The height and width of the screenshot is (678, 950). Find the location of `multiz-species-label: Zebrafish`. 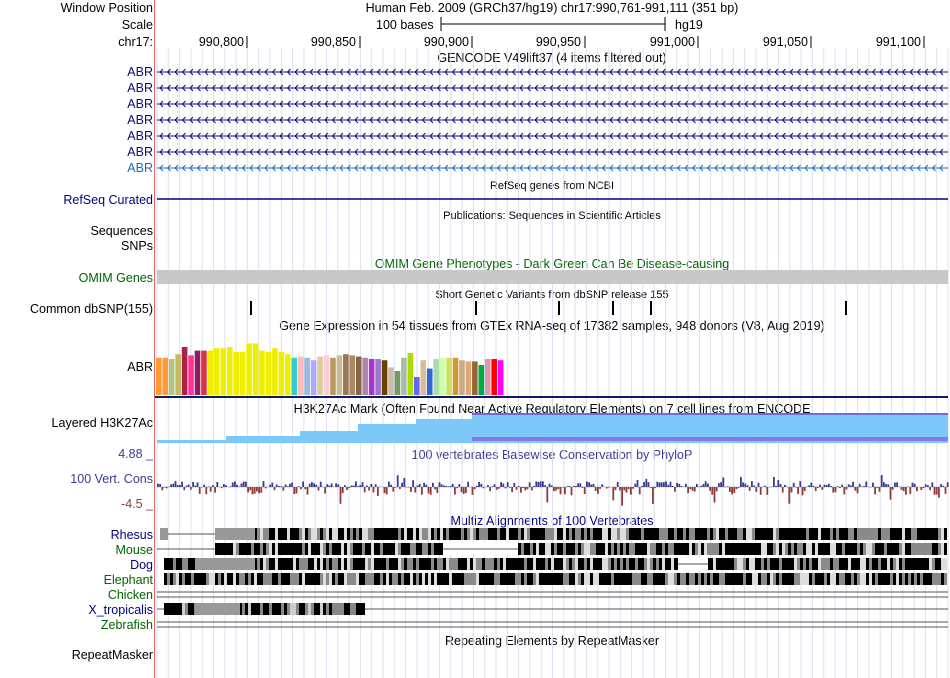

multiz-species-label: Zebrafish is located at coordinates (126, 625).